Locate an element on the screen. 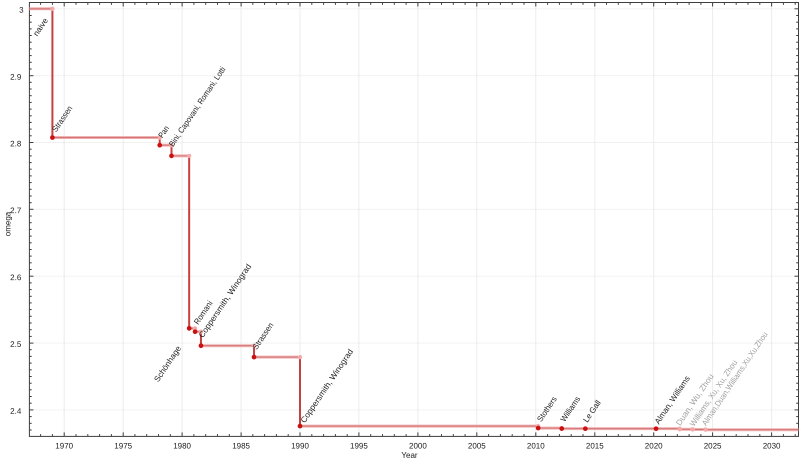 The width and height of the screenshot is (800, 465). svg-text: 2.8 is located at coordinates (16, 143).